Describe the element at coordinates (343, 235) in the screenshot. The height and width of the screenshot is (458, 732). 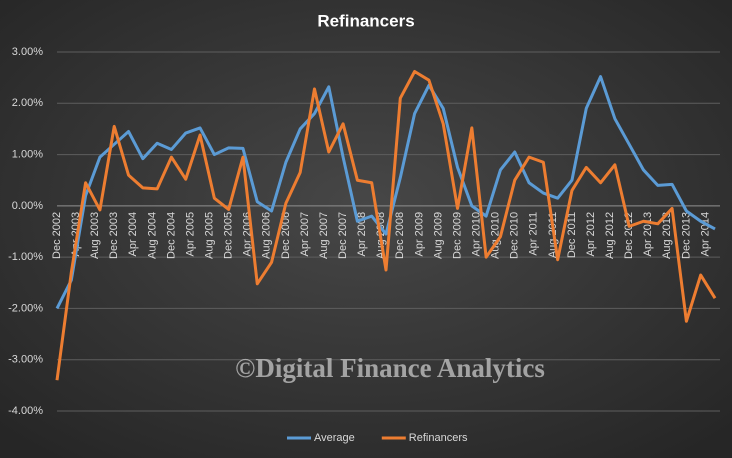
I see `x-tick-label: Dec 2007` at that location.